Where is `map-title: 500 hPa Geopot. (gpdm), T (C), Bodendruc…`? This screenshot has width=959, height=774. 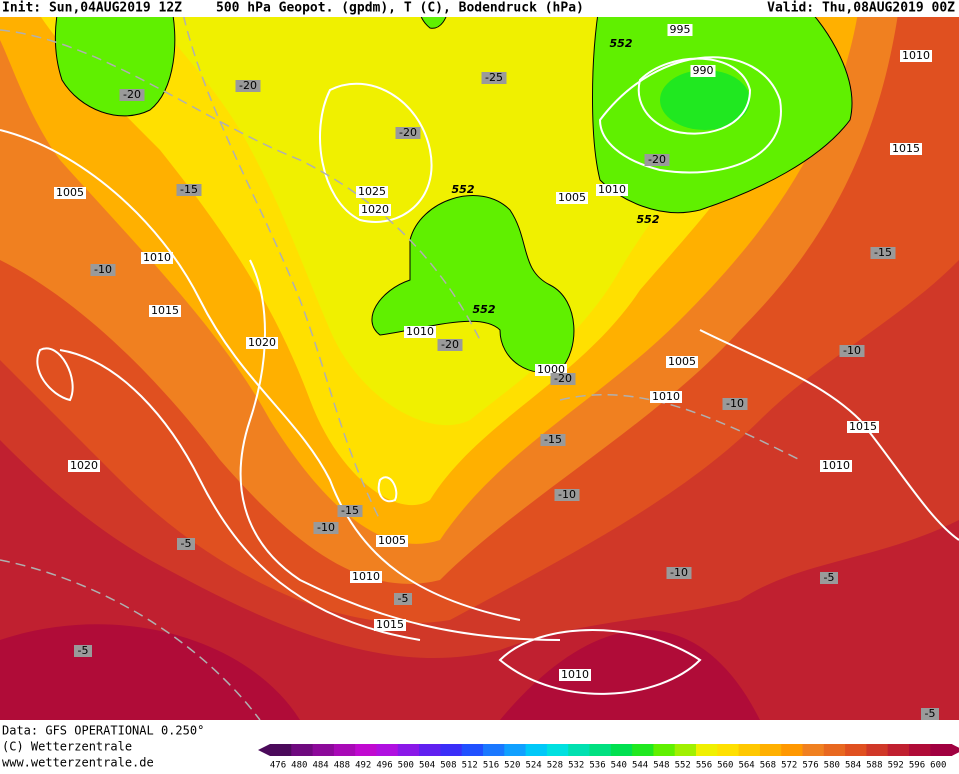
map-title: 500 hPa Geopot. (gpdm), T (C), Bodendruc… is located at coordinates (400, 8).